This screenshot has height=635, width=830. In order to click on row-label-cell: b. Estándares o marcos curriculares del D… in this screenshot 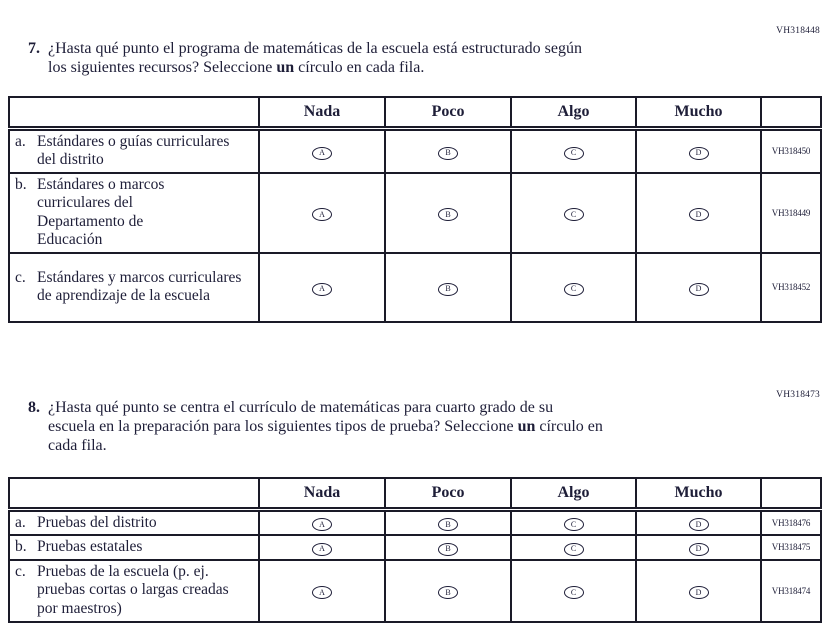, I will do `click(134, 212)`.